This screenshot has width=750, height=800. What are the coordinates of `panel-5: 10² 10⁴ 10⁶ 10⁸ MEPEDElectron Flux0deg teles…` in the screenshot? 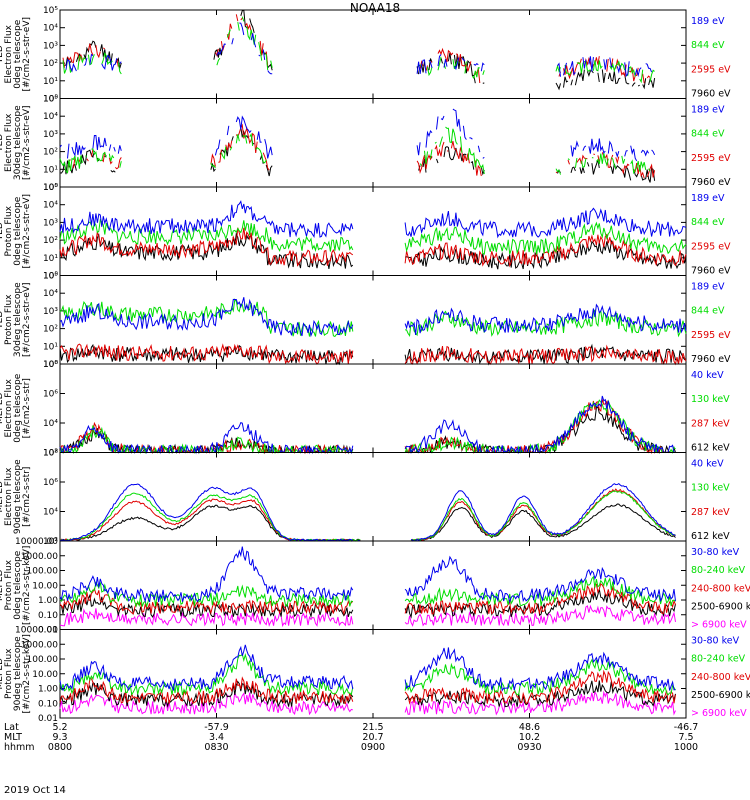 It's located at (365, 409).